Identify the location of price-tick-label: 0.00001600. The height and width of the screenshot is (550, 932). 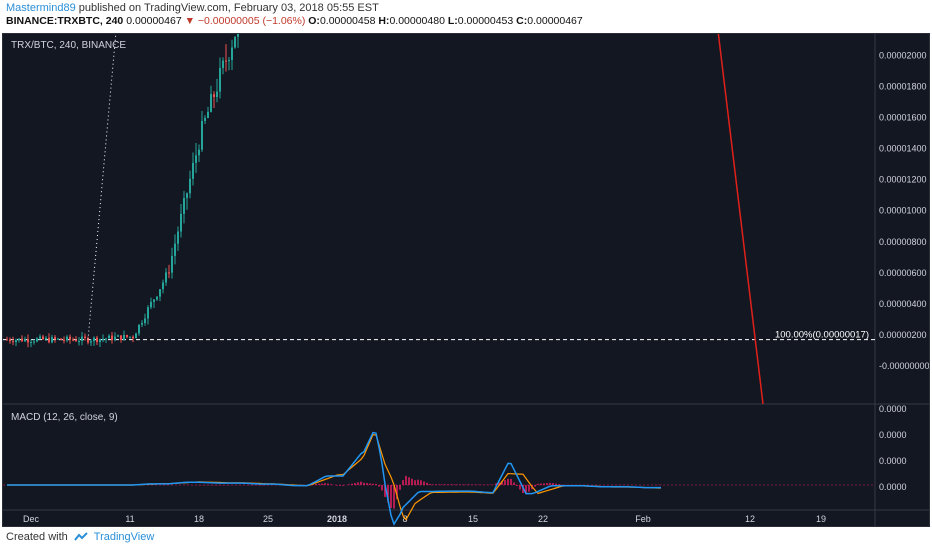
(903, 118).